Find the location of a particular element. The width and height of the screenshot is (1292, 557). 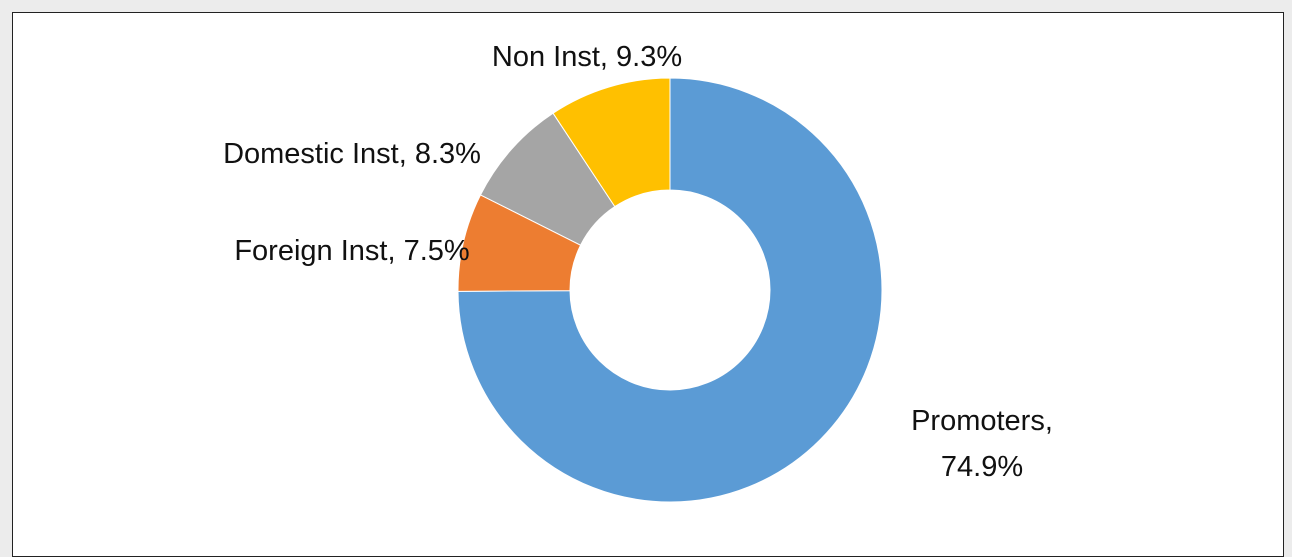

data-label: Non Inst, 9.3% is located at coordinates (587, 57).